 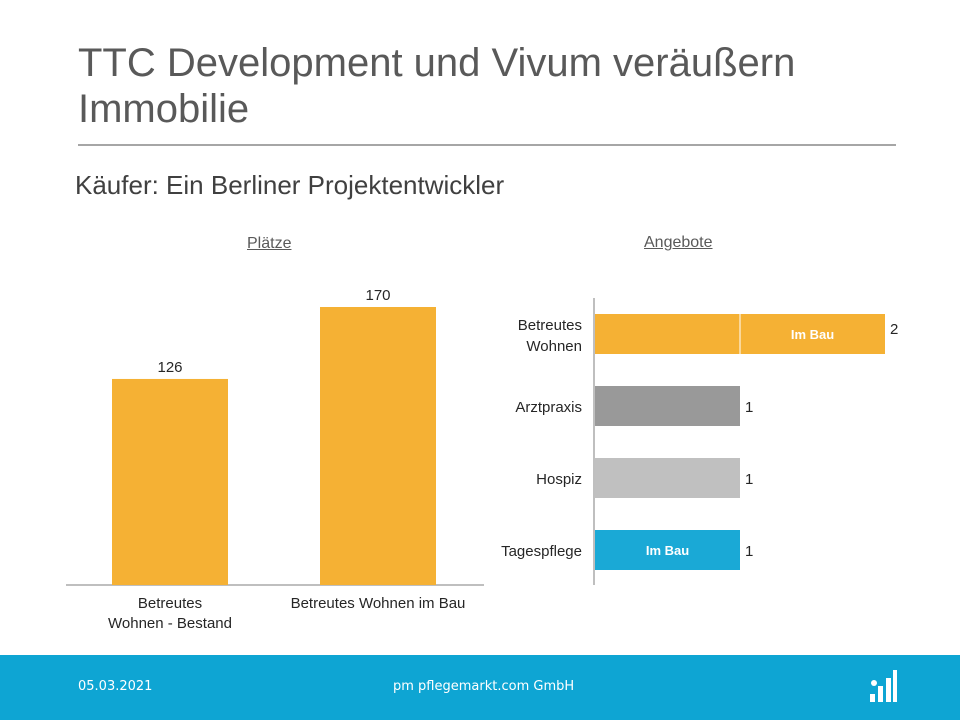 I want to click on footer-bar: 05.03.2021 pm pflegemarkt.com GmbH, so click(x=480, y=687).